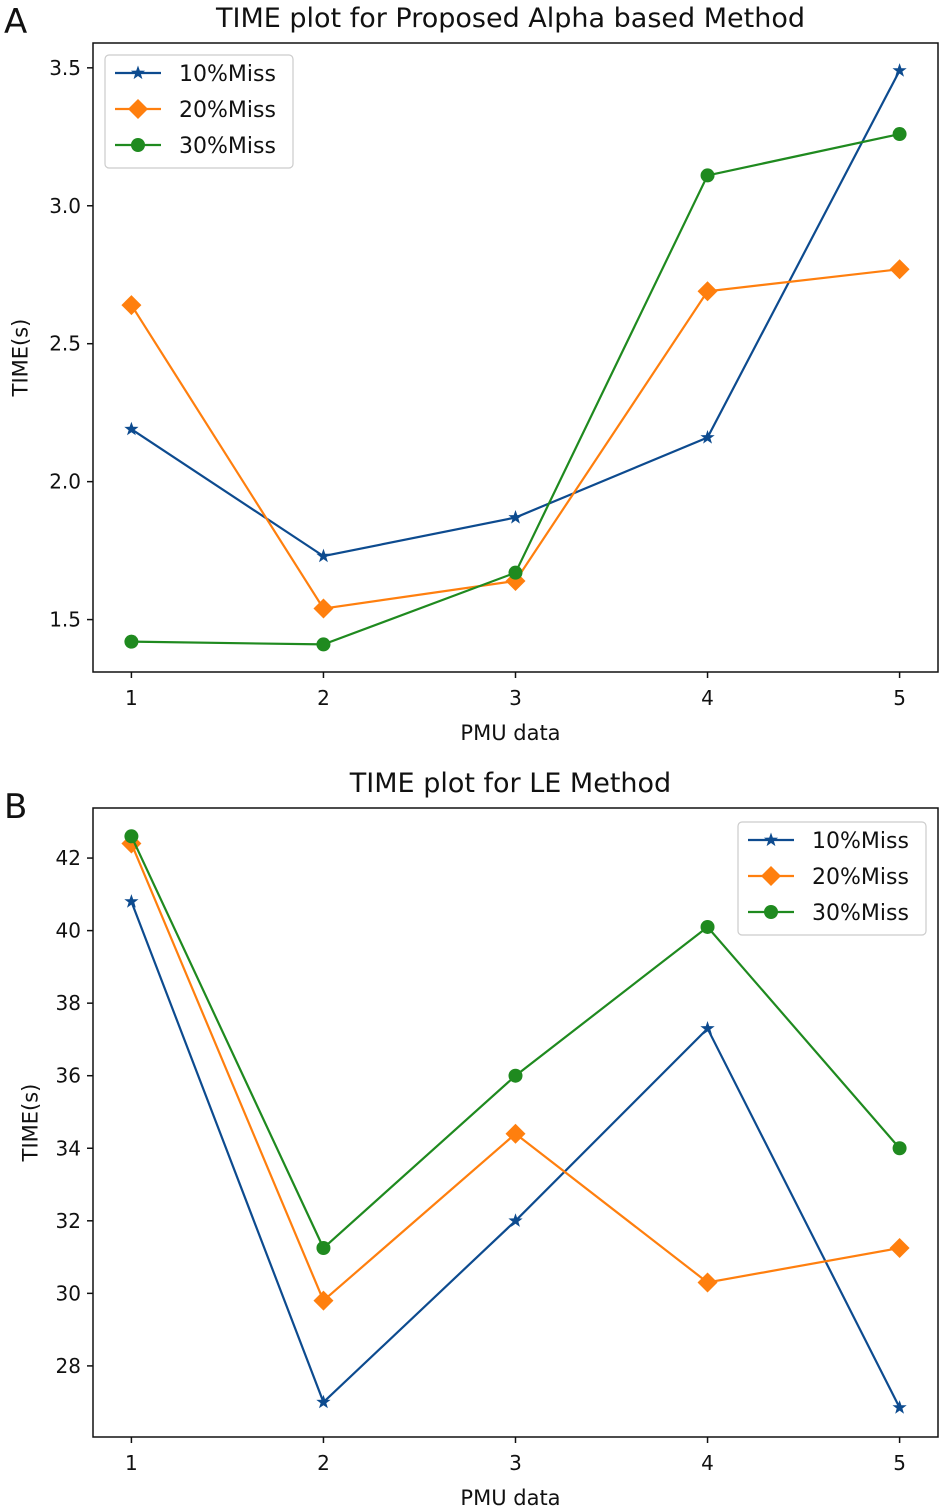 The width and height of the screenshot is (945, 1509). What do you see at coordinates (68, 1221) in the screenshot?
I see `y-tick-label: 32` at bounding box center [68, 1221].